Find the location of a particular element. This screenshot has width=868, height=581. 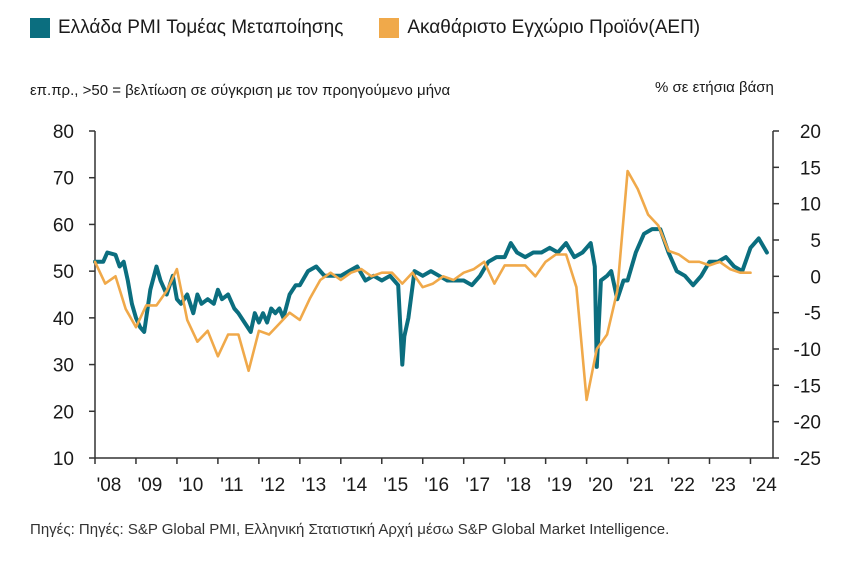

right-tick-label: -10 is located at coordinates (807, 350).